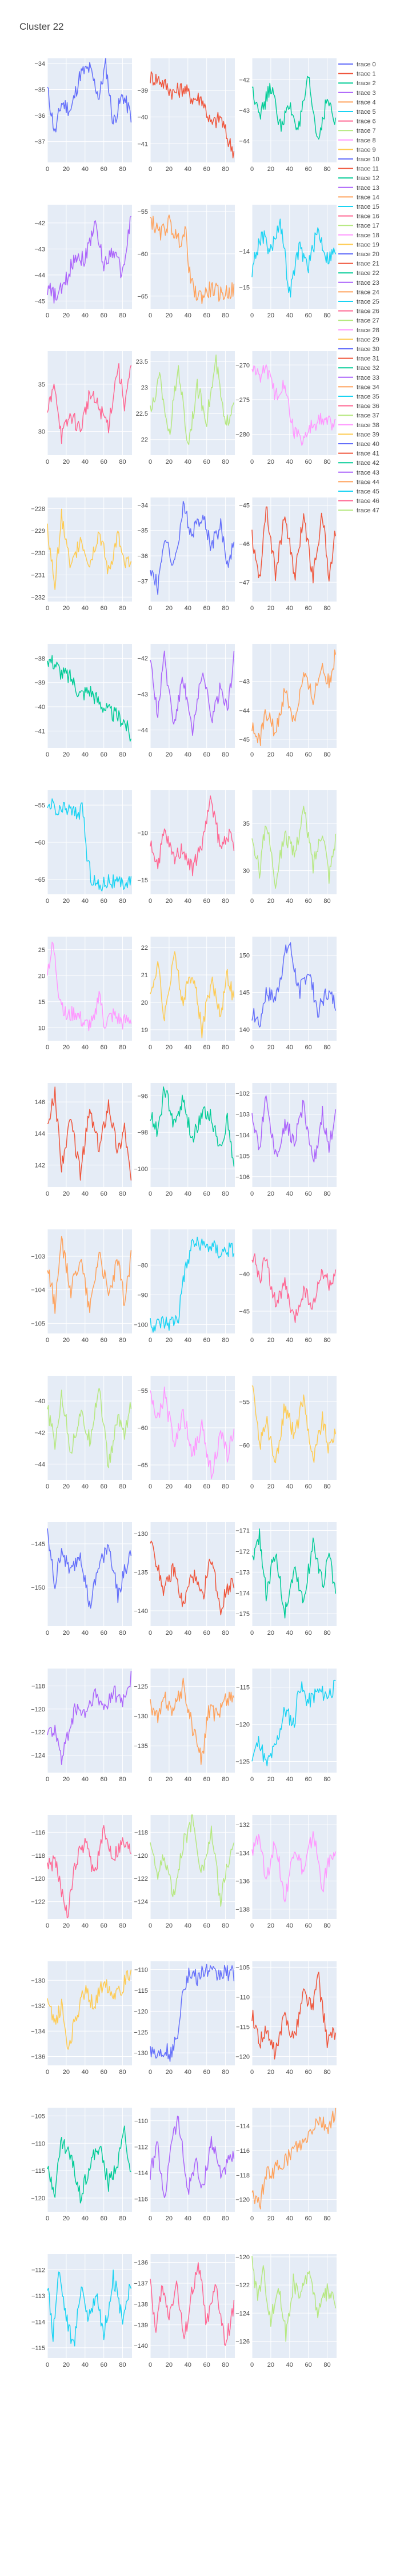  What do you see at coordinates (358, 378) in the screenshot?
I see `legend-item: trace 33` at bounding box center [358, 378].